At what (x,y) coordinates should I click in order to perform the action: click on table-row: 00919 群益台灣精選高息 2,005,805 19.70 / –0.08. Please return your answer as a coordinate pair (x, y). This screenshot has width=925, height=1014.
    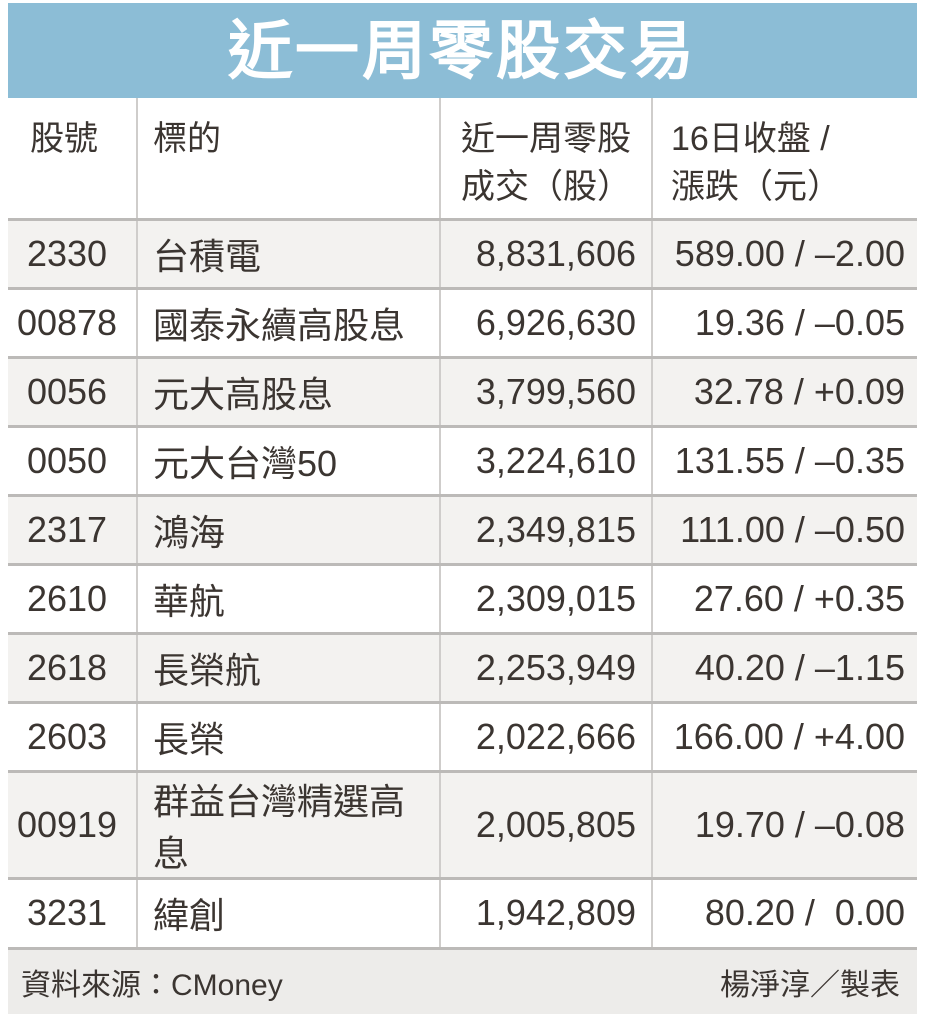
    Looking at the image, I should click on (462, 824).